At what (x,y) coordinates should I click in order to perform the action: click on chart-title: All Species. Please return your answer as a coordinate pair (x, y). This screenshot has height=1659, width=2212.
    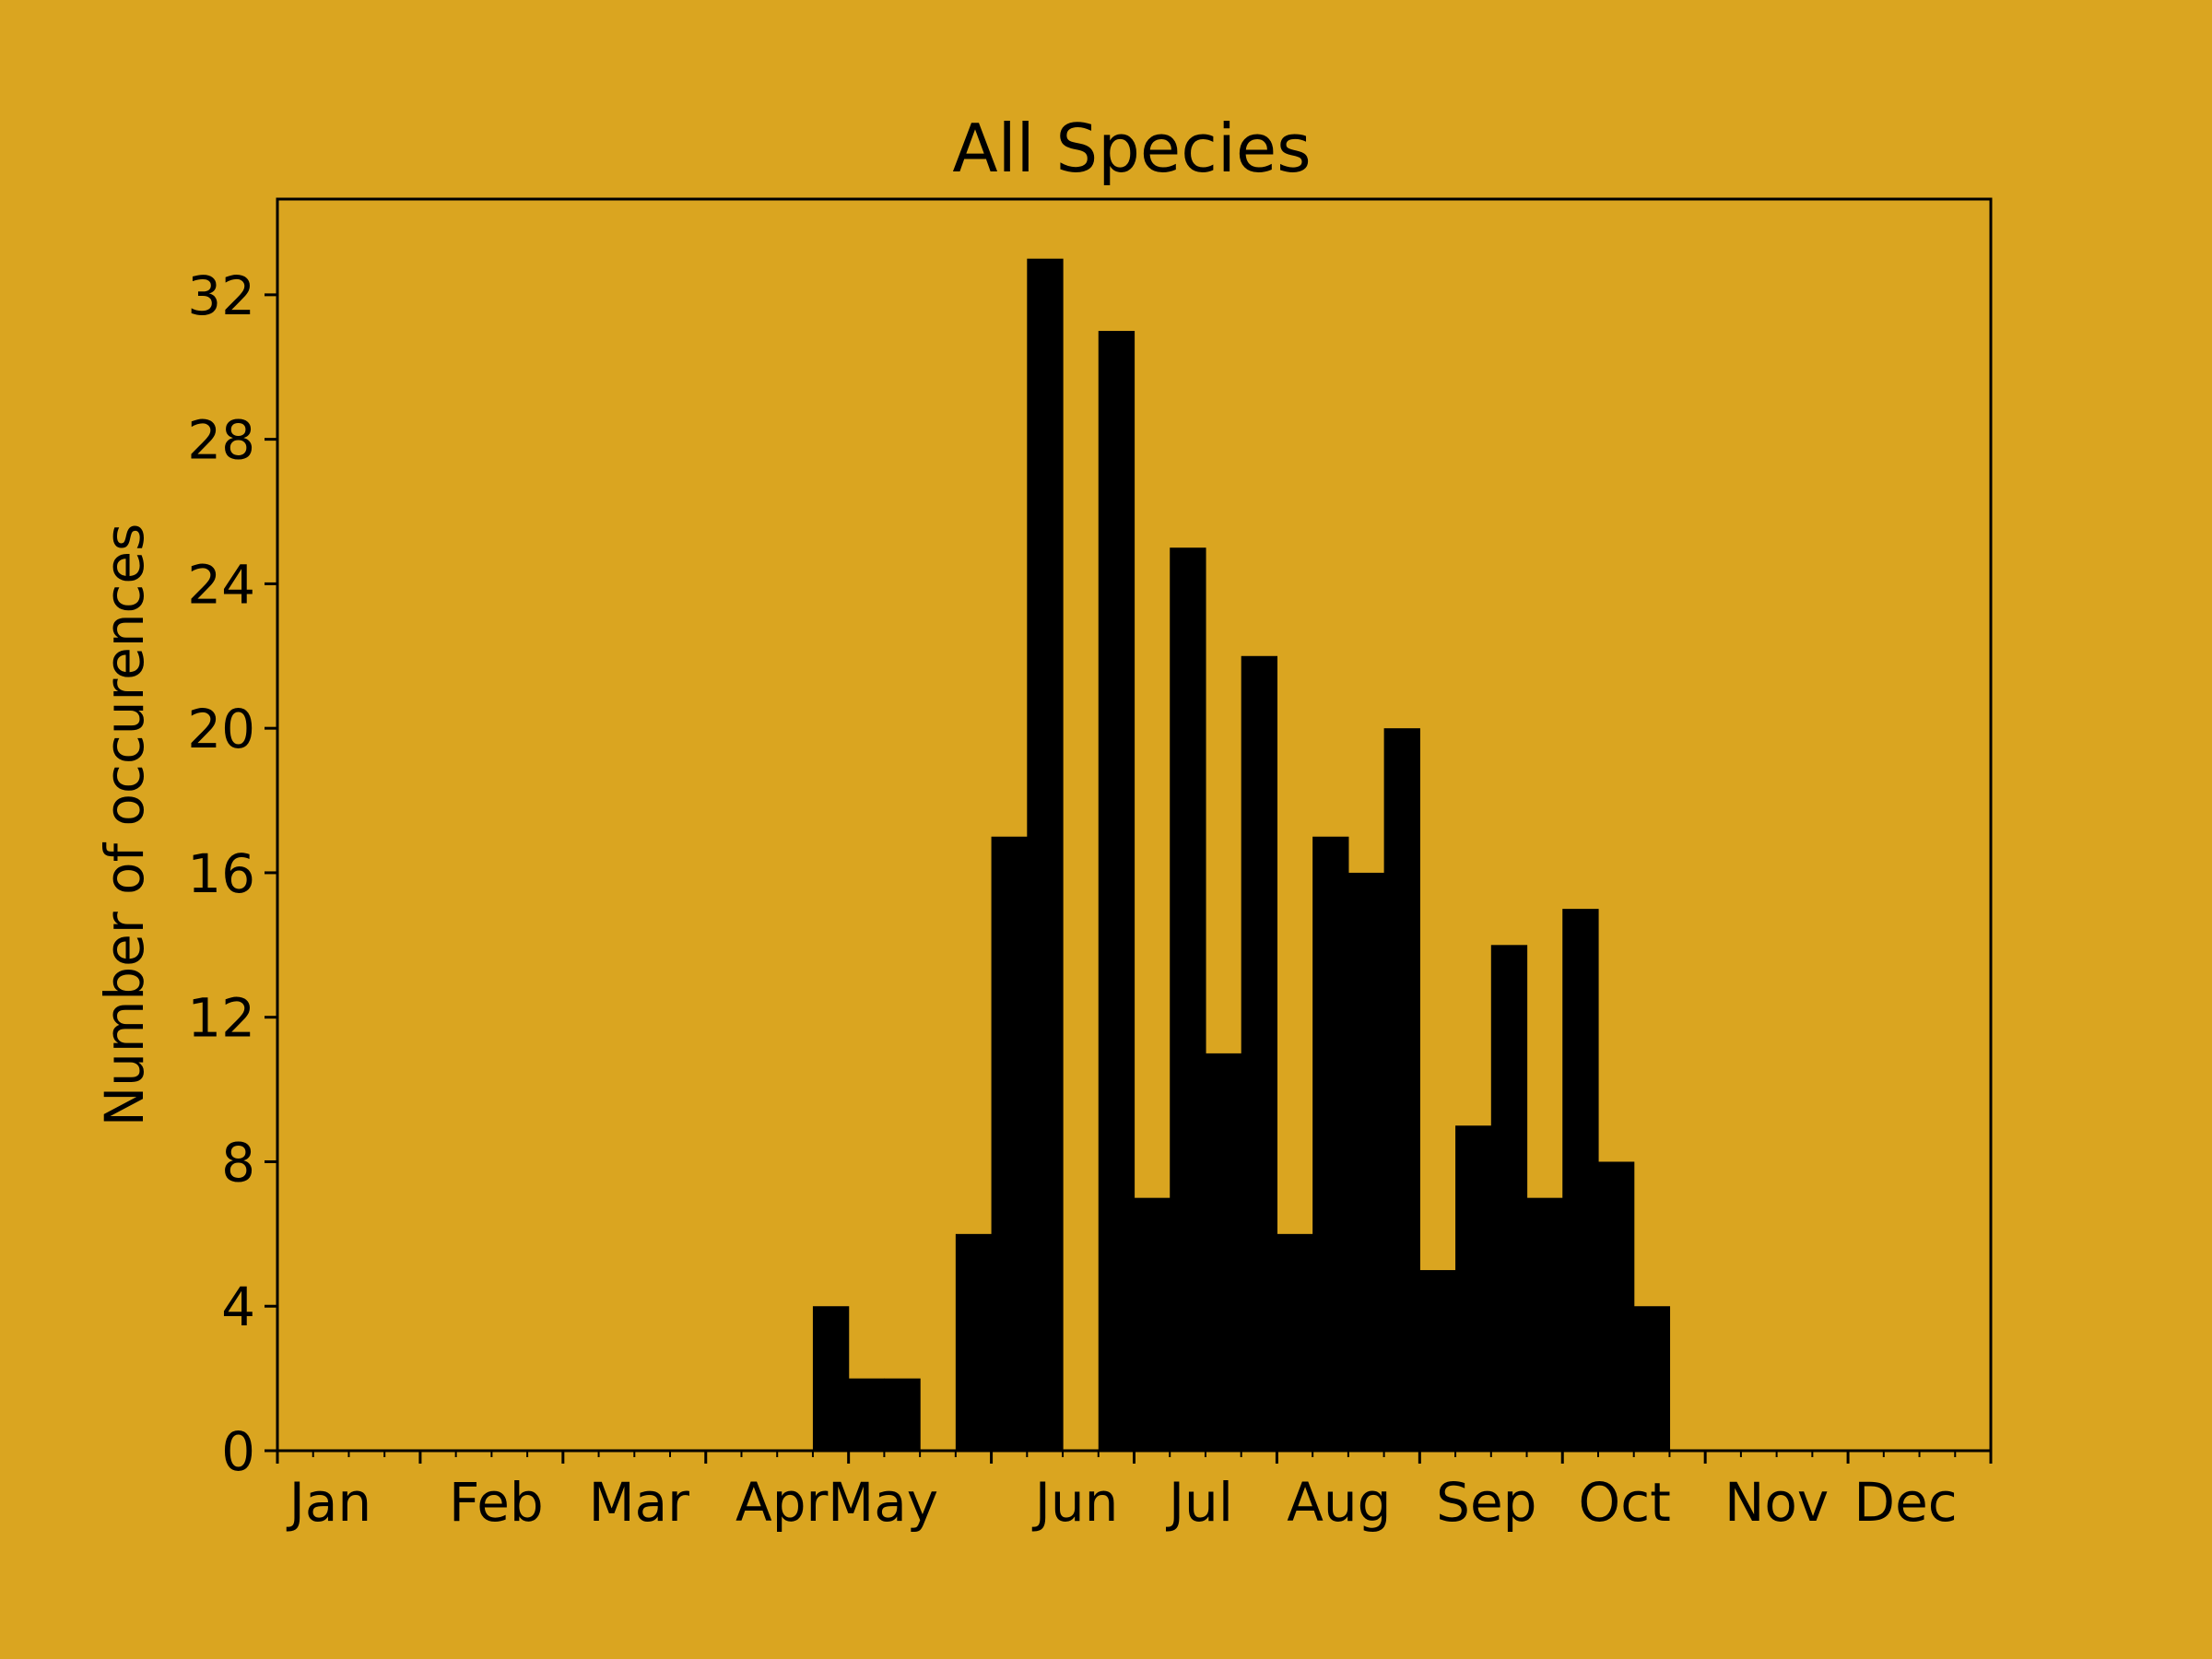
    Looking at the image, I should click on (1131, 148).